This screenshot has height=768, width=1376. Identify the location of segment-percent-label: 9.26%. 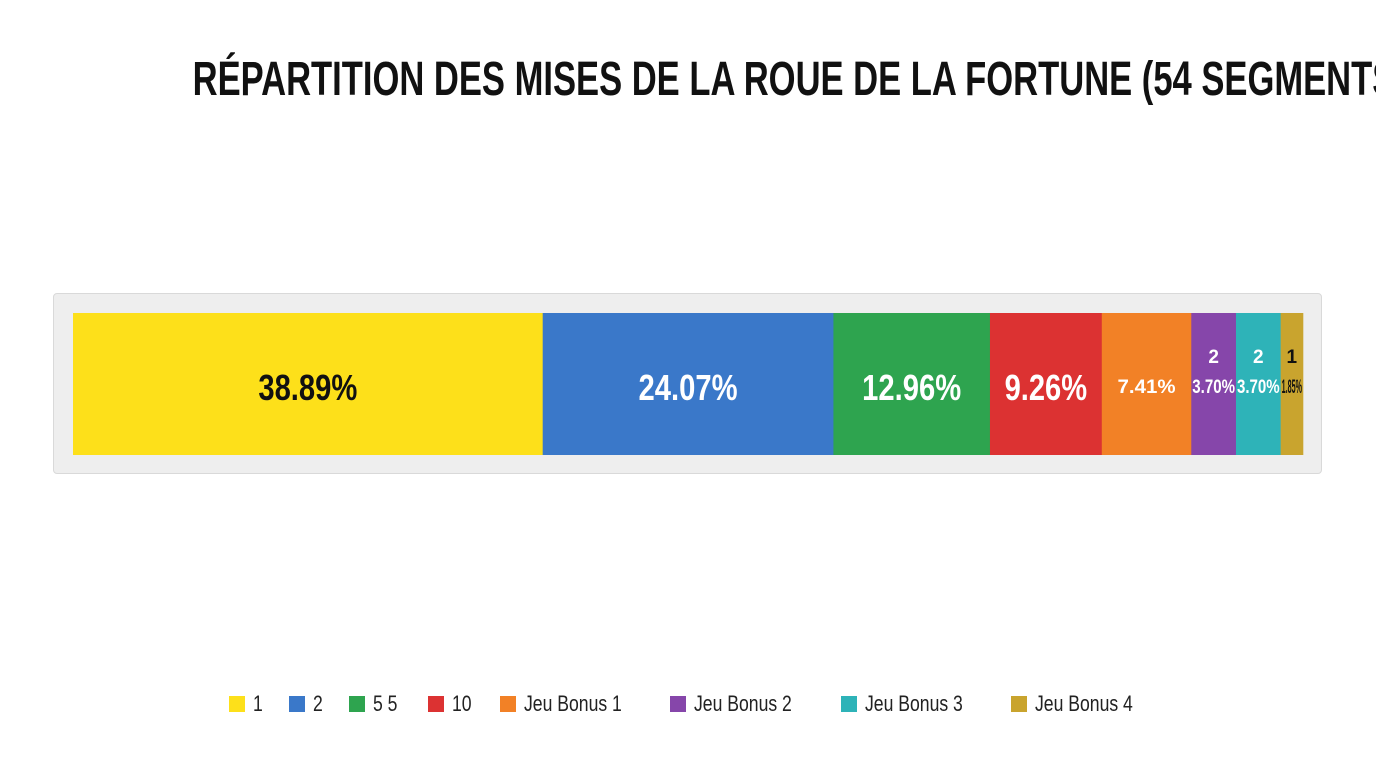
(1046, 387).